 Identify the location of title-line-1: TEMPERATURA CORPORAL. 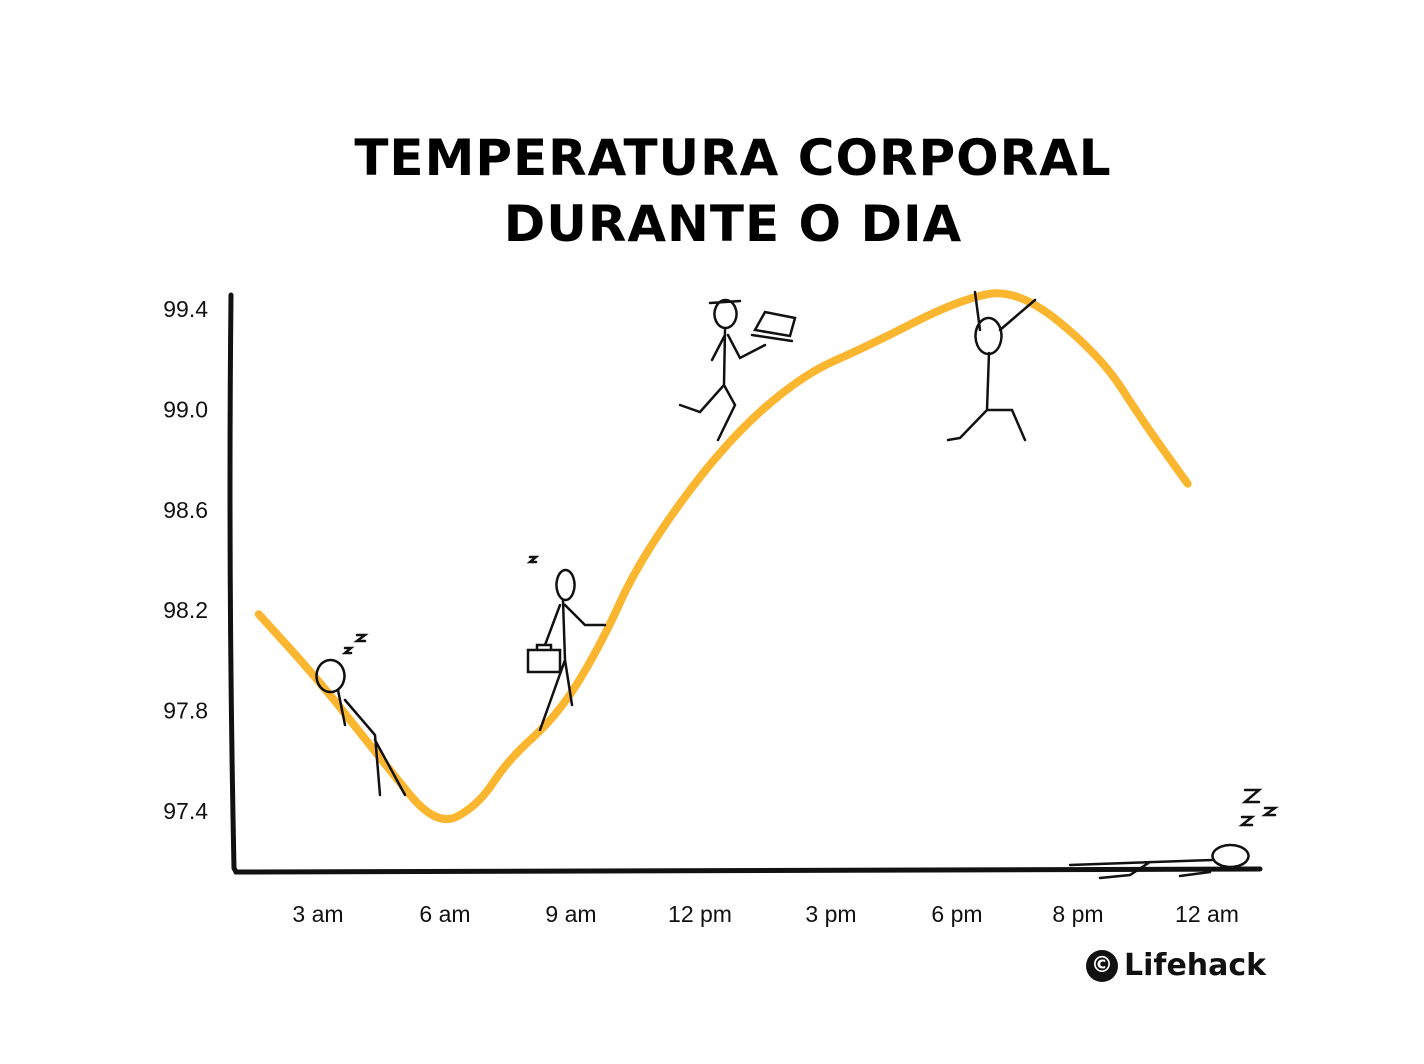
(733, 158).